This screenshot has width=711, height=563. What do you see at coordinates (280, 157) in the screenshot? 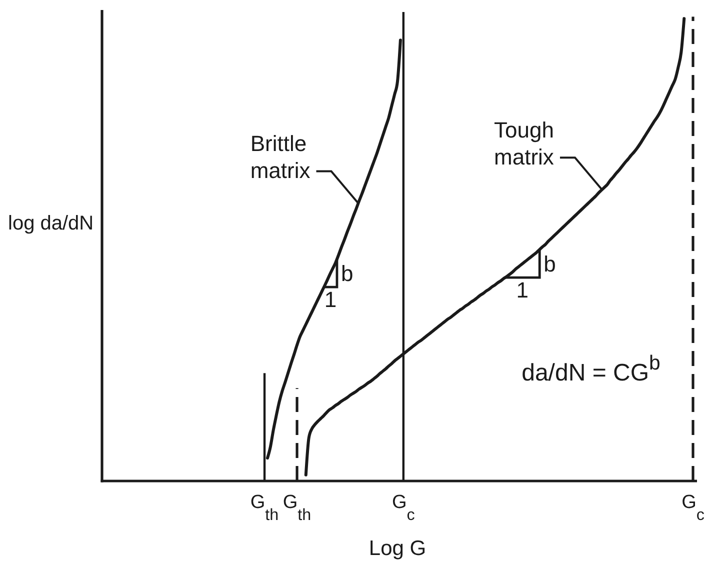
I see `text: Brittle matrix` at bounding box center [280, 157].